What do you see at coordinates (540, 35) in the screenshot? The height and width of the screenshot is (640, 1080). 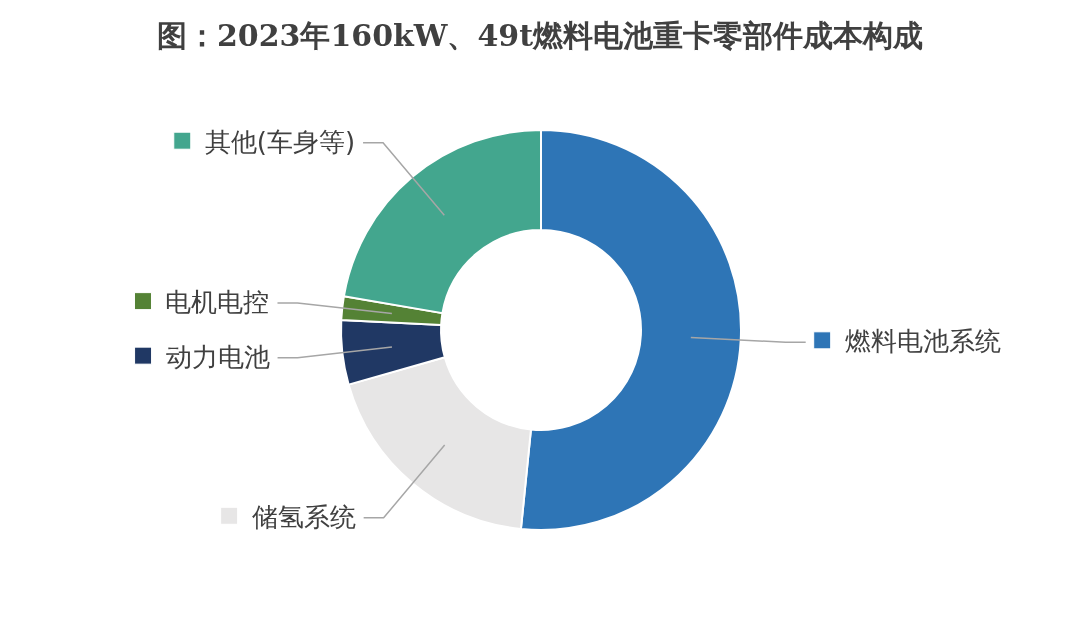 I see `chart-title: 图：2023年160kW、49t燃料电池重卡零部件成本构成` at bounding box center [540, 35].